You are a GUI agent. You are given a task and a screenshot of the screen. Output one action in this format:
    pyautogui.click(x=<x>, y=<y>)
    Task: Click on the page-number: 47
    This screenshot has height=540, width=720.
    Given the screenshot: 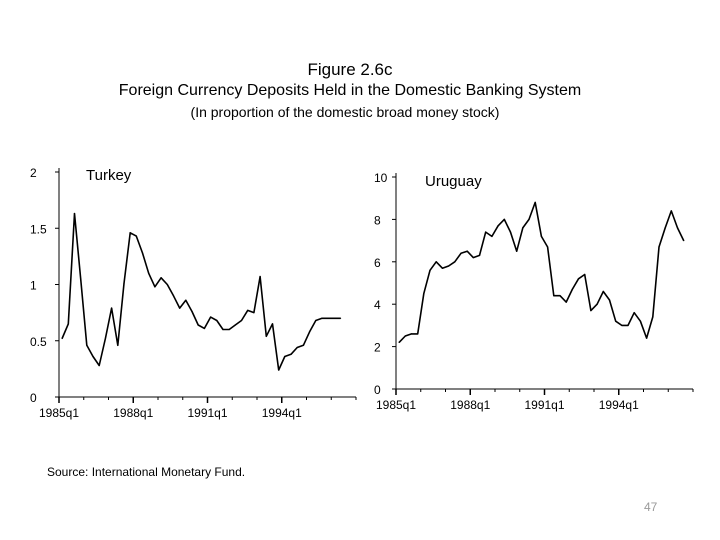 What is the action you would take?
    pyautogui.click(x=651, y=507)
    